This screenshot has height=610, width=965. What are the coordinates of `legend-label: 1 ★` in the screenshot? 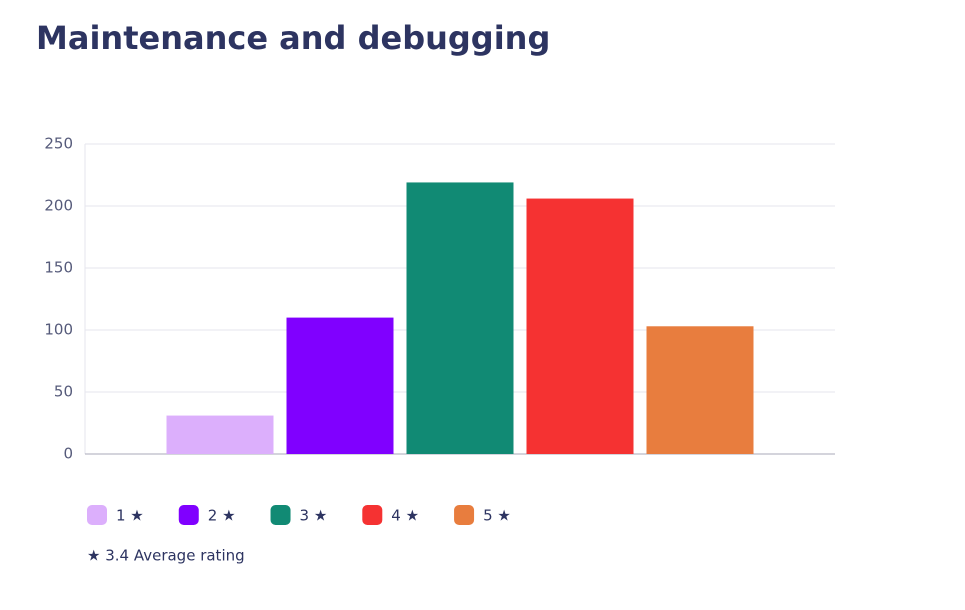 It's located at (130, 516).